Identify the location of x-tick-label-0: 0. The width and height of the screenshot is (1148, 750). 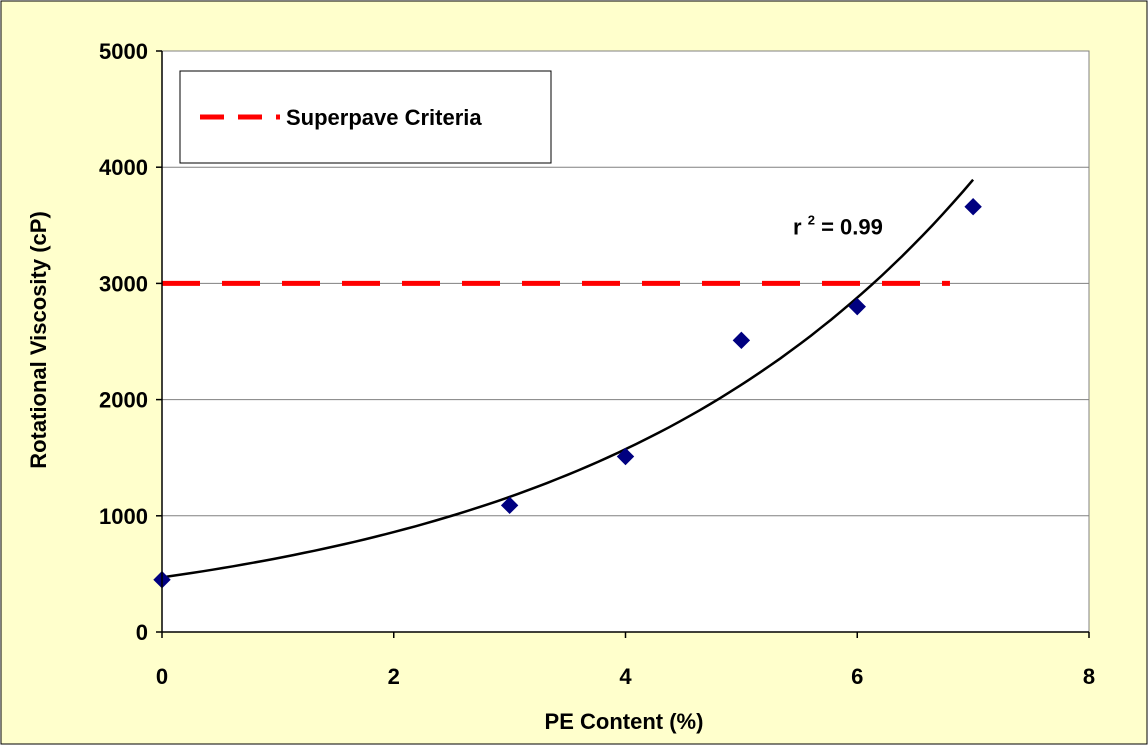
(162, 676).